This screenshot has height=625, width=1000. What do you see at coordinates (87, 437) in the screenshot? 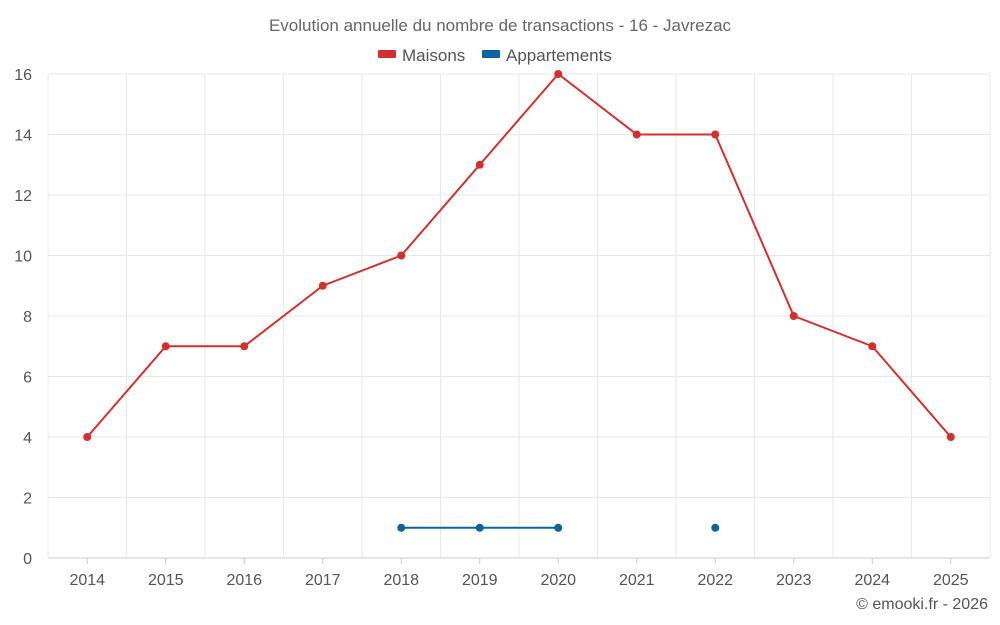
I see `data-point-maisons-2014` at bounding box center [87, 437].